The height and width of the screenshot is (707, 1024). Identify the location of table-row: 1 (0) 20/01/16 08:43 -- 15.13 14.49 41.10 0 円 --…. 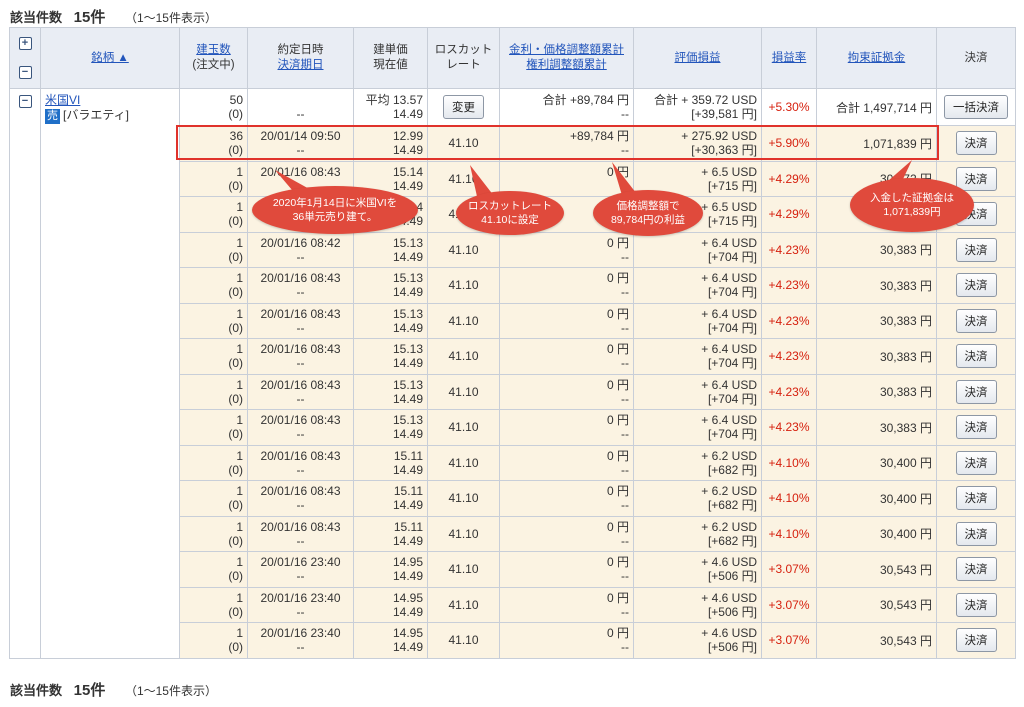
(513, 285).